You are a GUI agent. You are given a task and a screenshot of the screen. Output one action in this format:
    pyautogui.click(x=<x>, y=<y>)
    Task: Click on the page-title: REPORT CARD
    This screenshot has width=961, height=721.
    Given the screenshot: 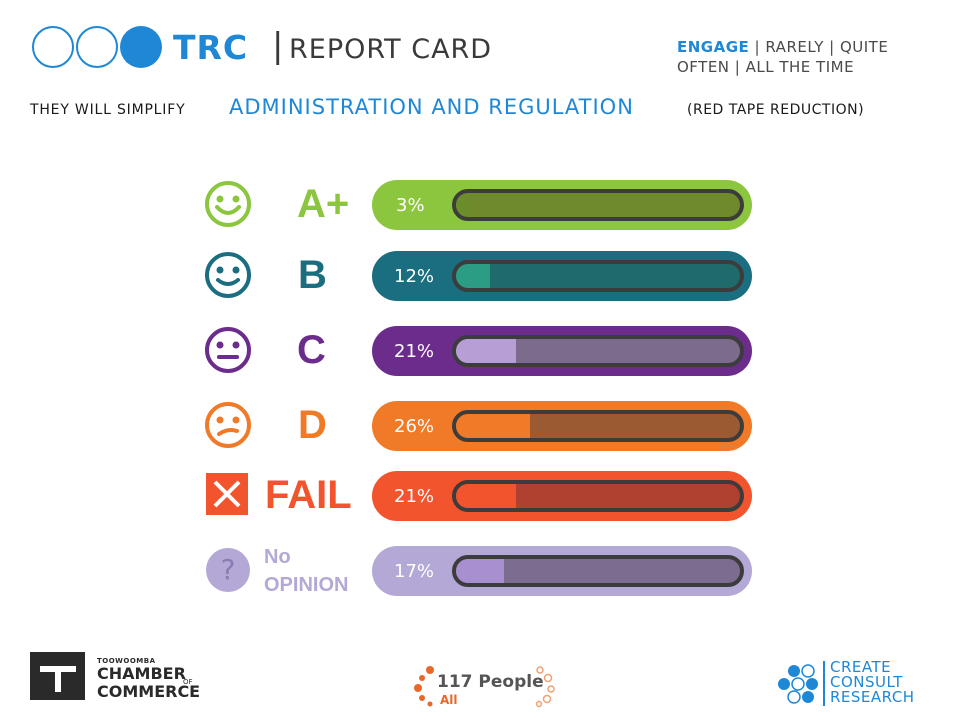 What is the action you would take?
    pyautogui.click(x=391, y=49)
    